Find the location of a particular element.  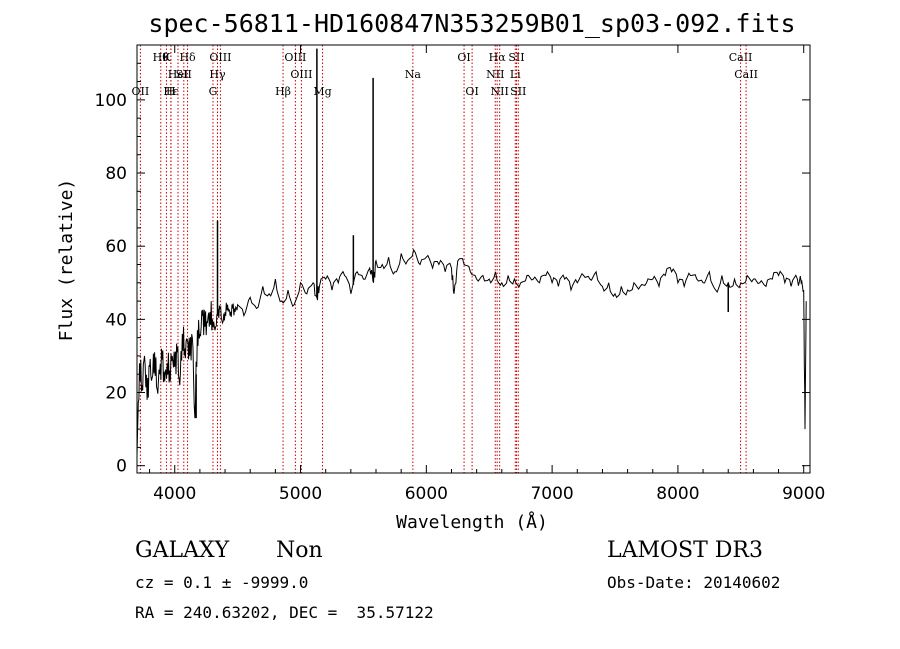

y-tick-label: 60 is located at coordinates (116, 247).